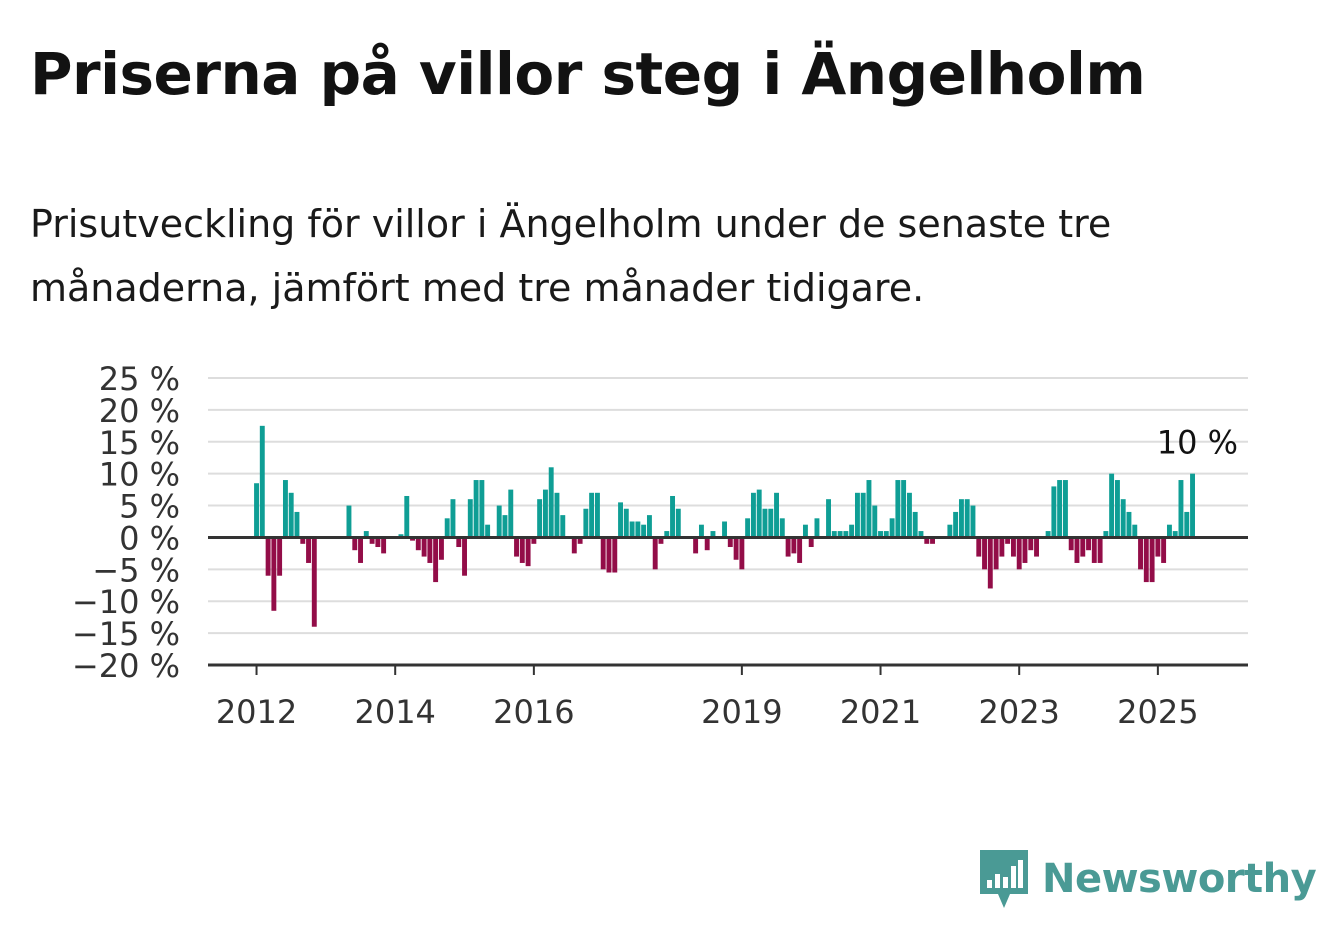 The width and height of the screenshot is (1322, 939). What do you see at coordinates (149, 538) in the screenshot?
I see `y-tick-label: 0 %` at bounding box center [149, 538].